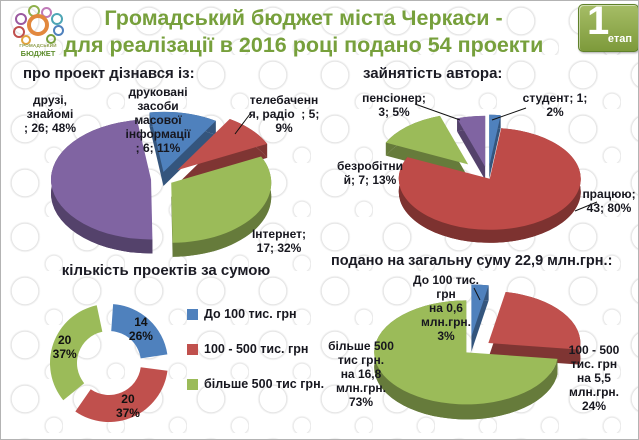 This screenshot has width=639, height=440. Describe the element at coordinates (192, 314) in the screenshot. I see `legend-swatch-blue` at that location.